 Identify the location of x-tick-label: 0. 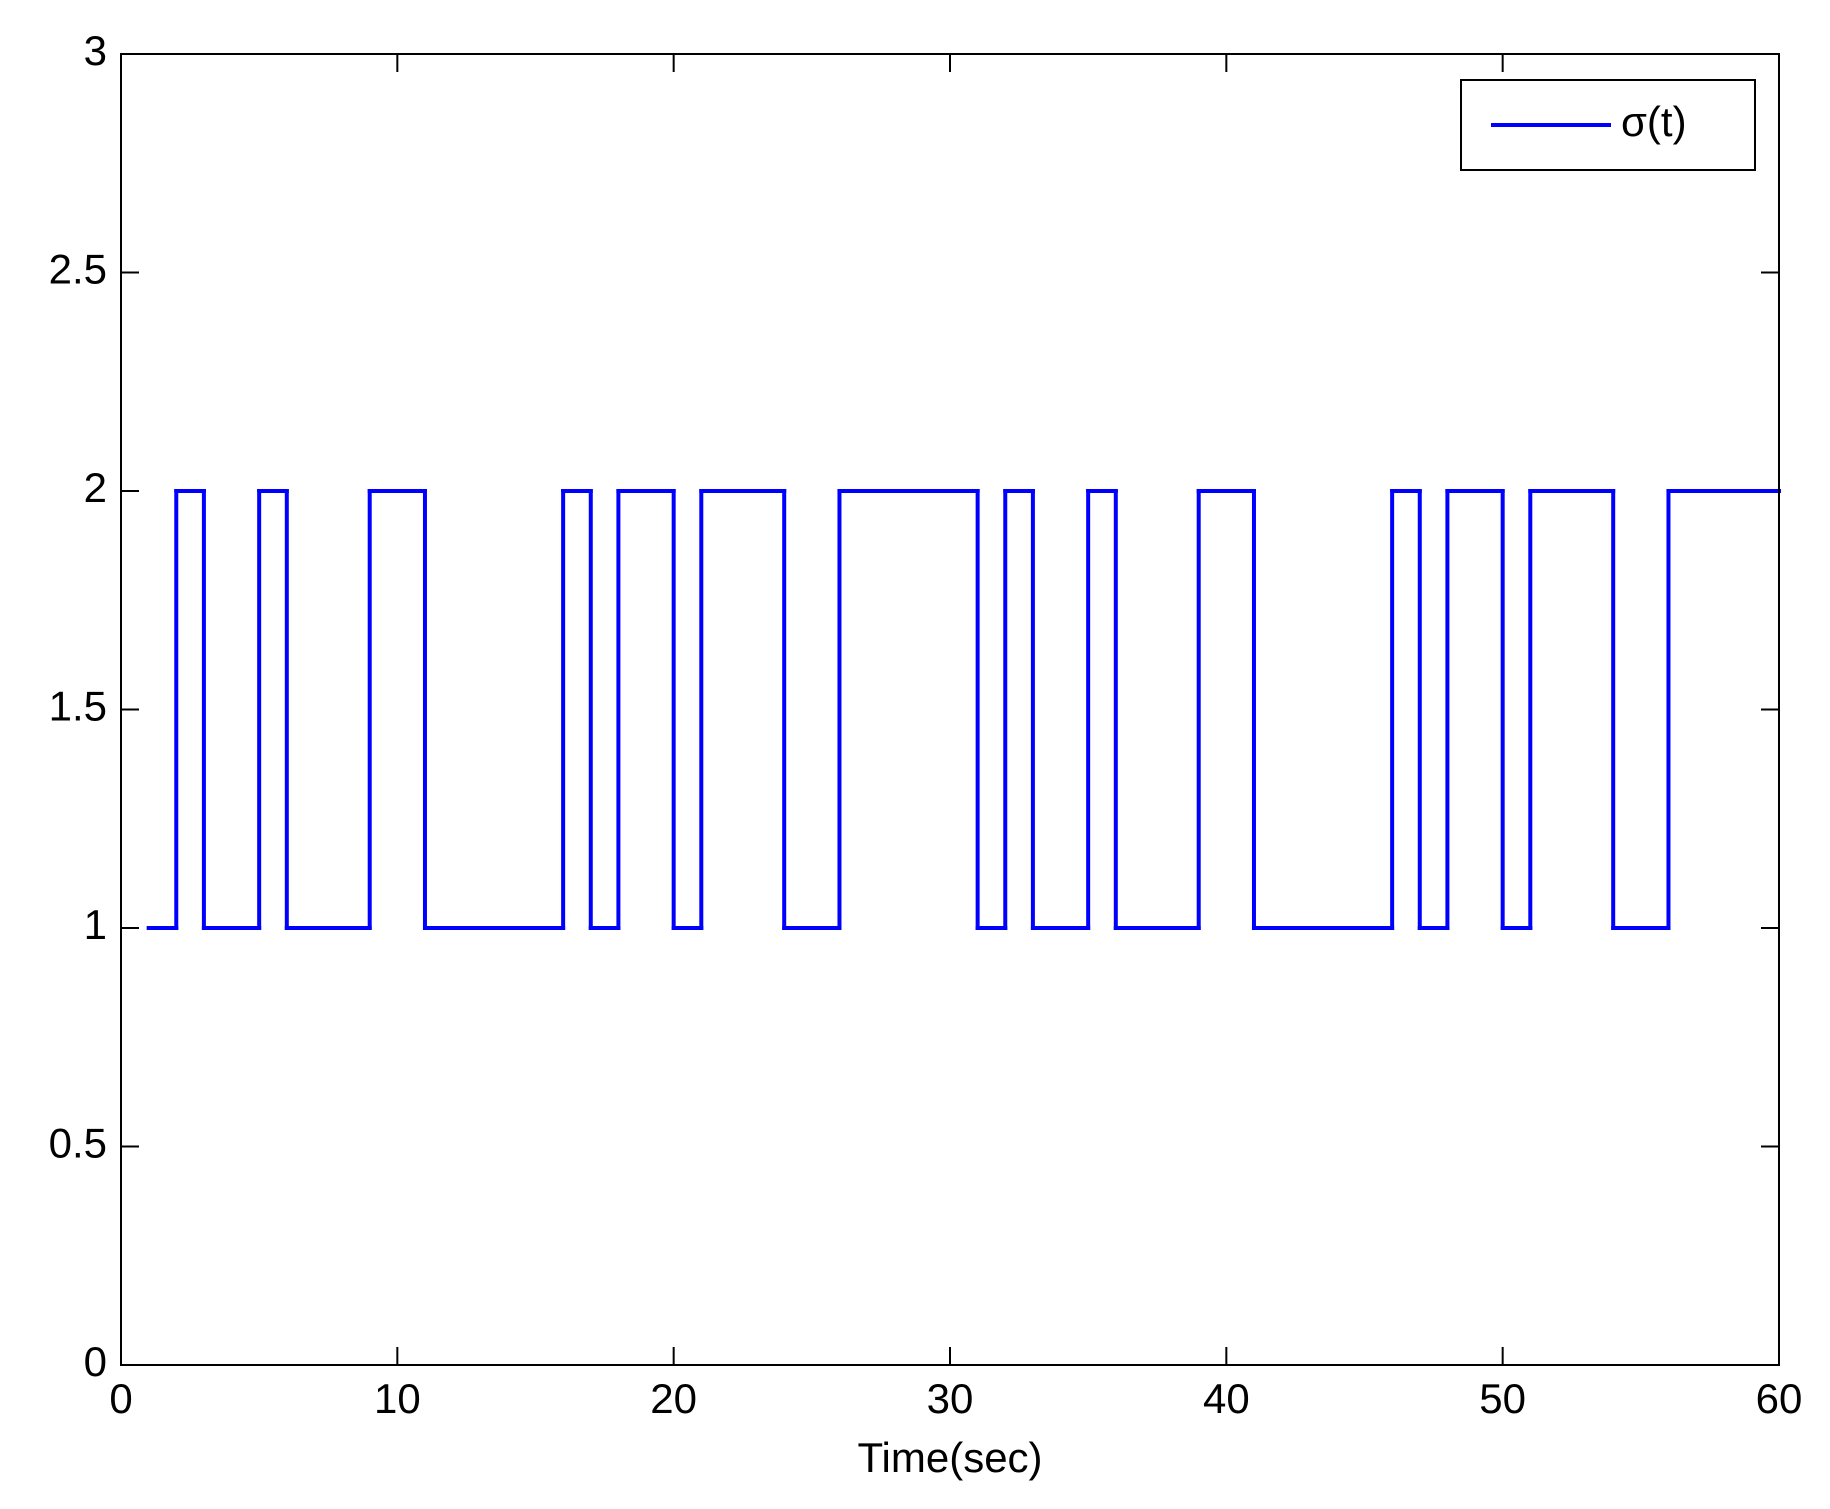
(120, 1398).